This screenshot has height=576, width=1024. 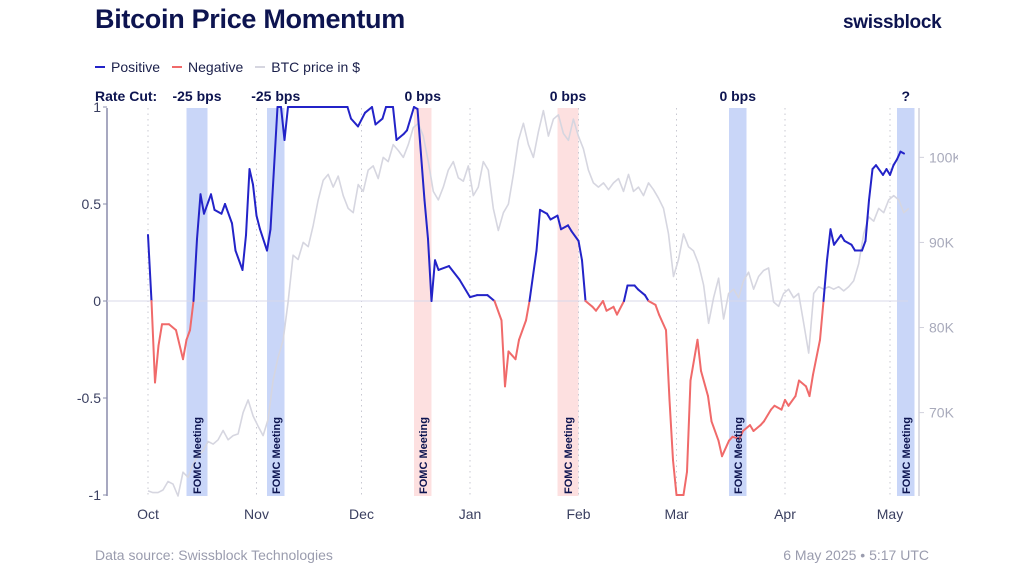 What do you see at coordinates (785, 514) in the screenshot?
I see `x-tick-label: Apr` at bounding box center [785, 514].